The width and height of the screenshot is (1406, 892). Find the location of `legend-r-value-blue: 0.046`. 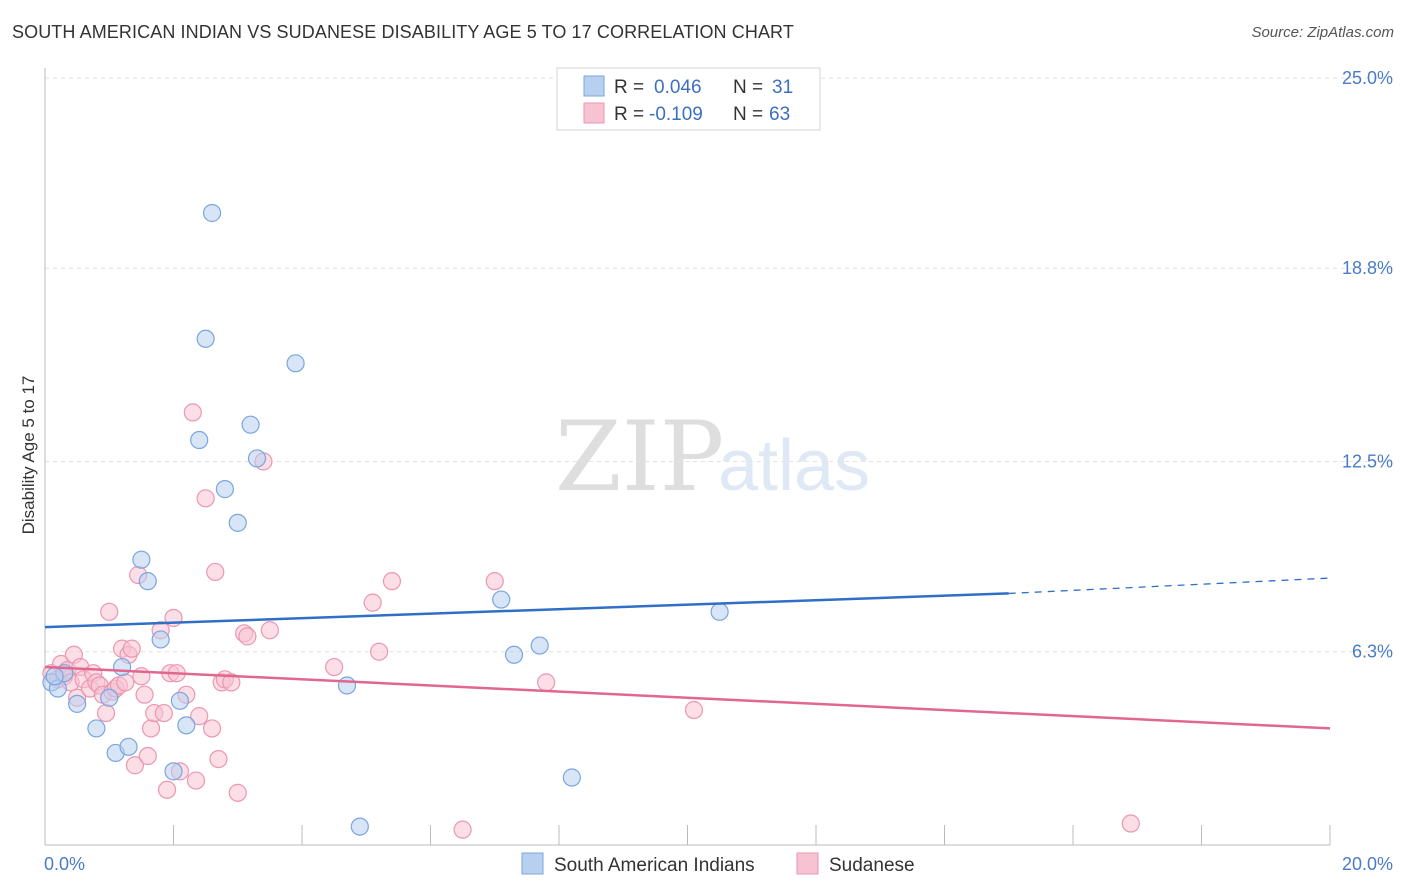

legend-r-value-blue: 0.046 is located at coordinates (678, 87).